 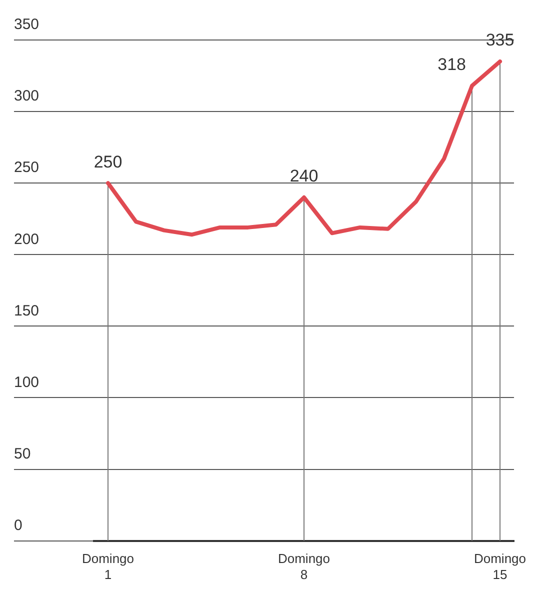 What do you see at coordinates (27, 25) in the screenshot?
I see `y-tick-label: 350` at bounding box center [27, 25].